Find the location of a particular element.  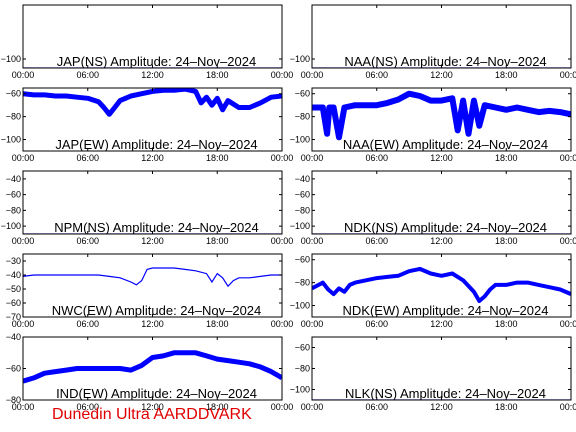

chart-title: JAP(NS) Amplitude: 24–Nov–2024 is located at coordinates (156, 61).